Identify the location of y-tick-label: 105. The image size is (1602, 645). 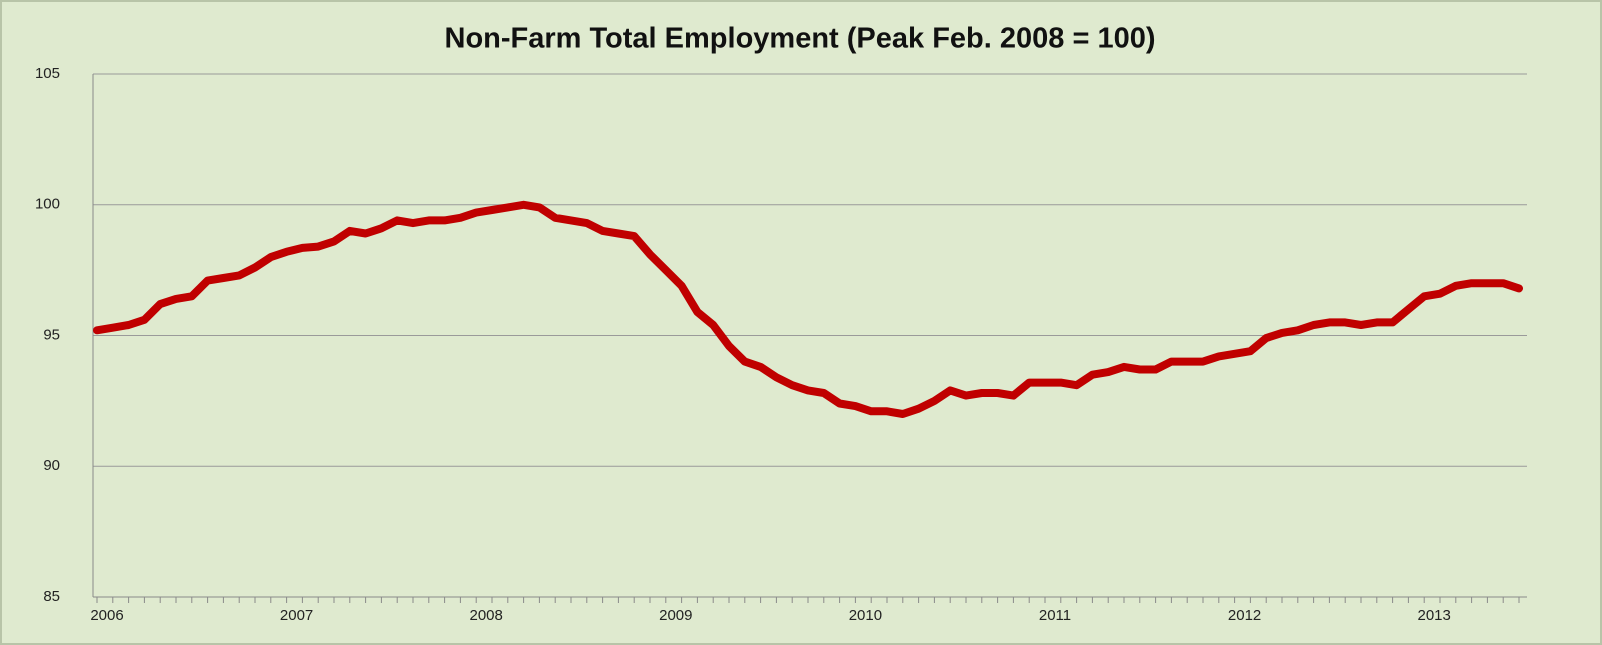
(47, 73).